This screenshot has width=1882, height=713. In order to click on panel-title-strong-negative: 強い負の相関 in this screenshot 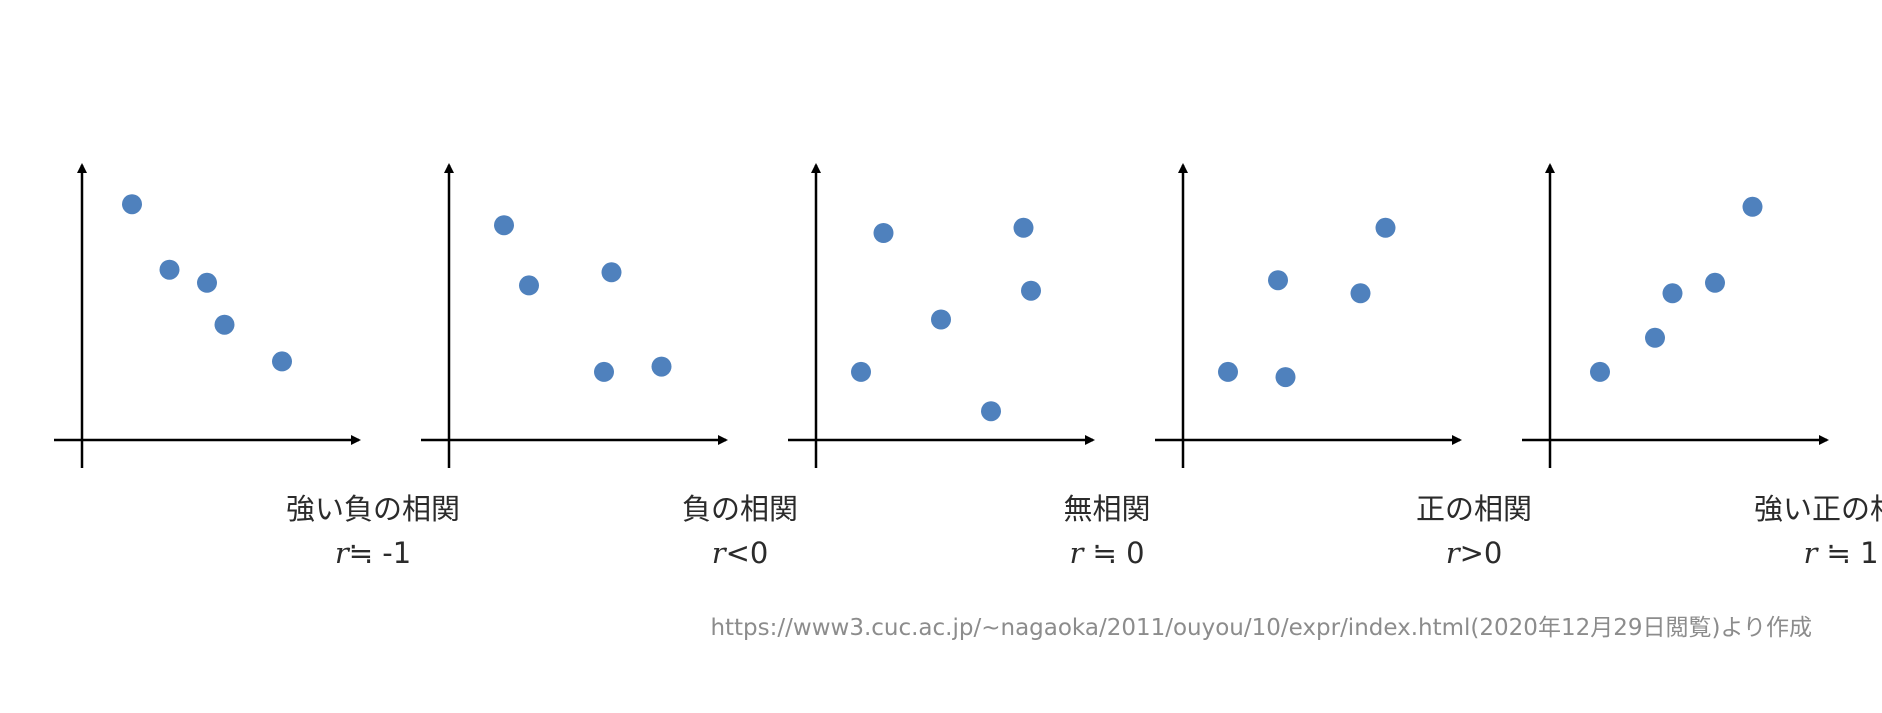, I will do `click(372, 509)`.